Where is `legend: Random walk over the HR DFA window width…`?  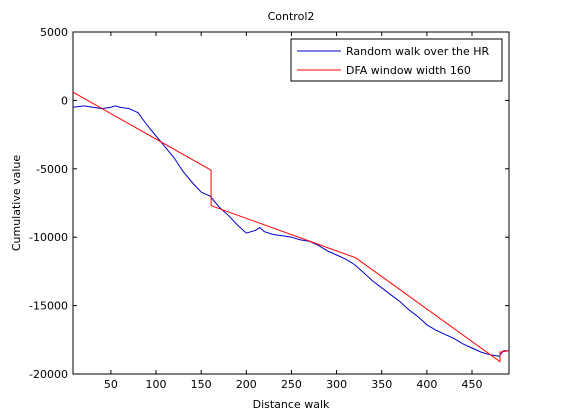 legend: Random walk over the HR DFA window width… is located at coordinates (396, 60).